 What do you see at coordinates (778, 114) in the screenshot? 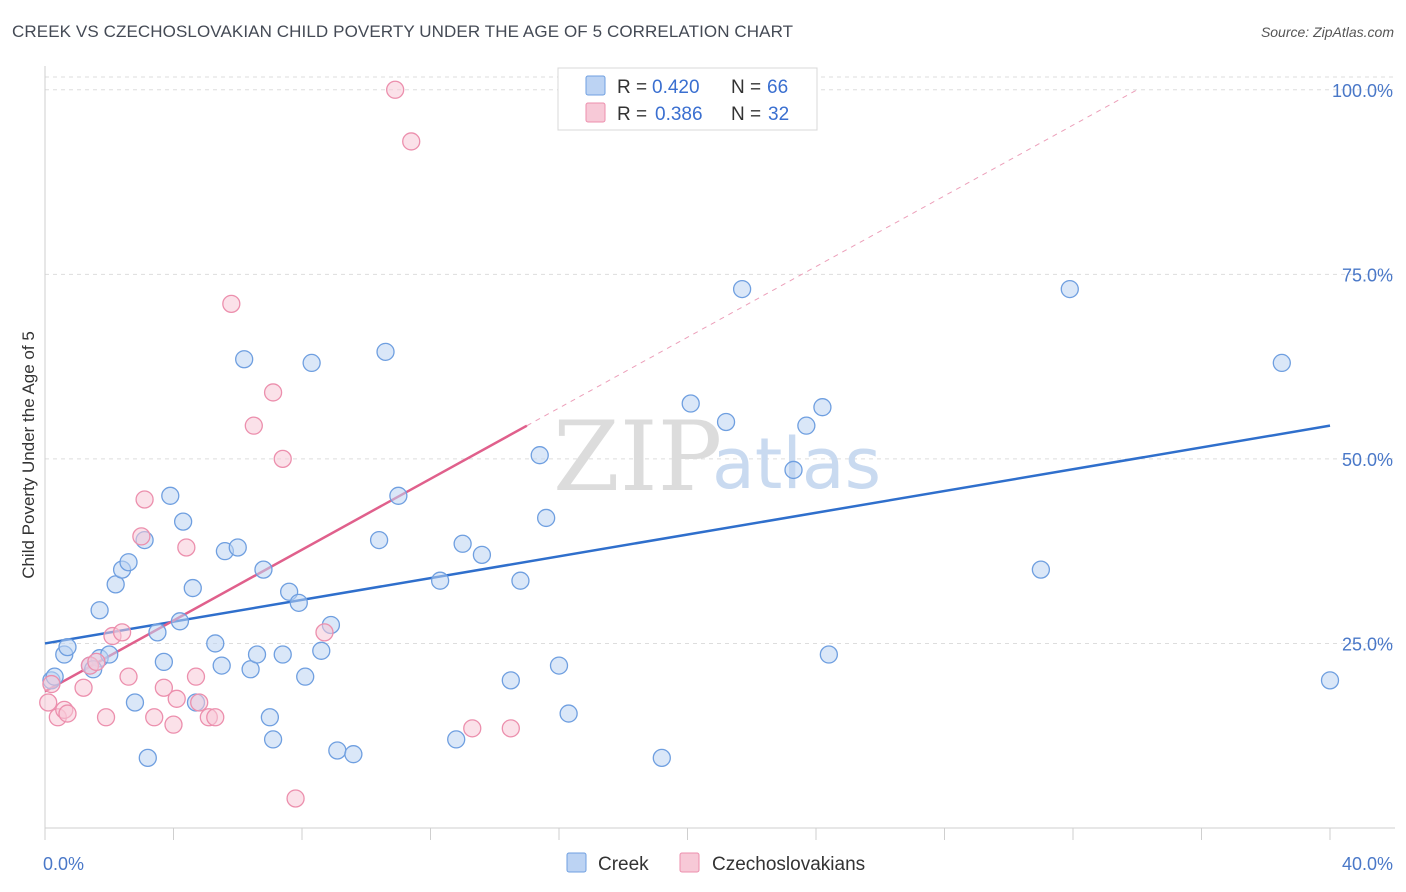
I see `legend-n-value-czech: 32` at bounding box center [778, 114].